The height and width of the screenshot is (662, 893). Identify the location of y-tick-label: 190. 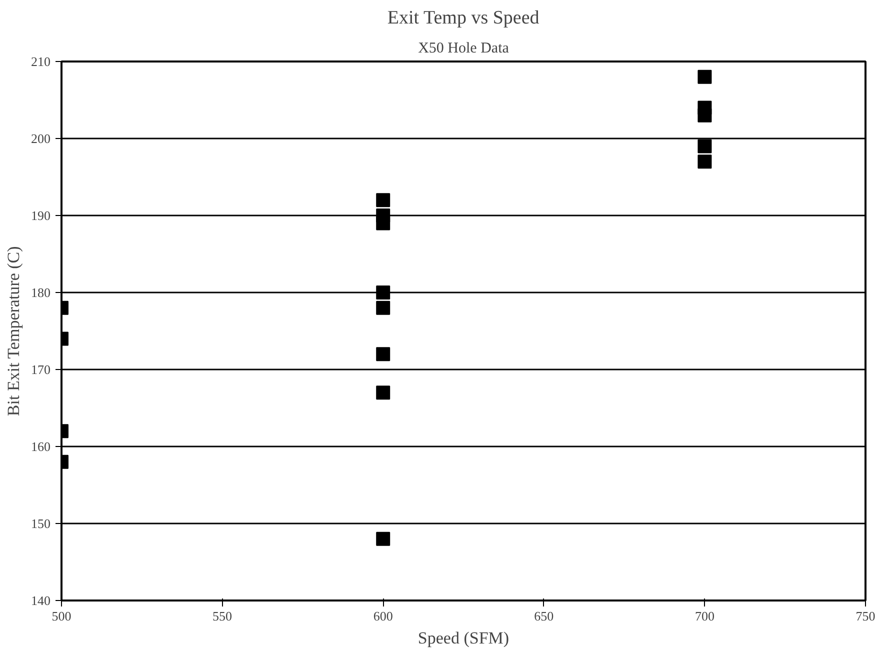
(40, 215).